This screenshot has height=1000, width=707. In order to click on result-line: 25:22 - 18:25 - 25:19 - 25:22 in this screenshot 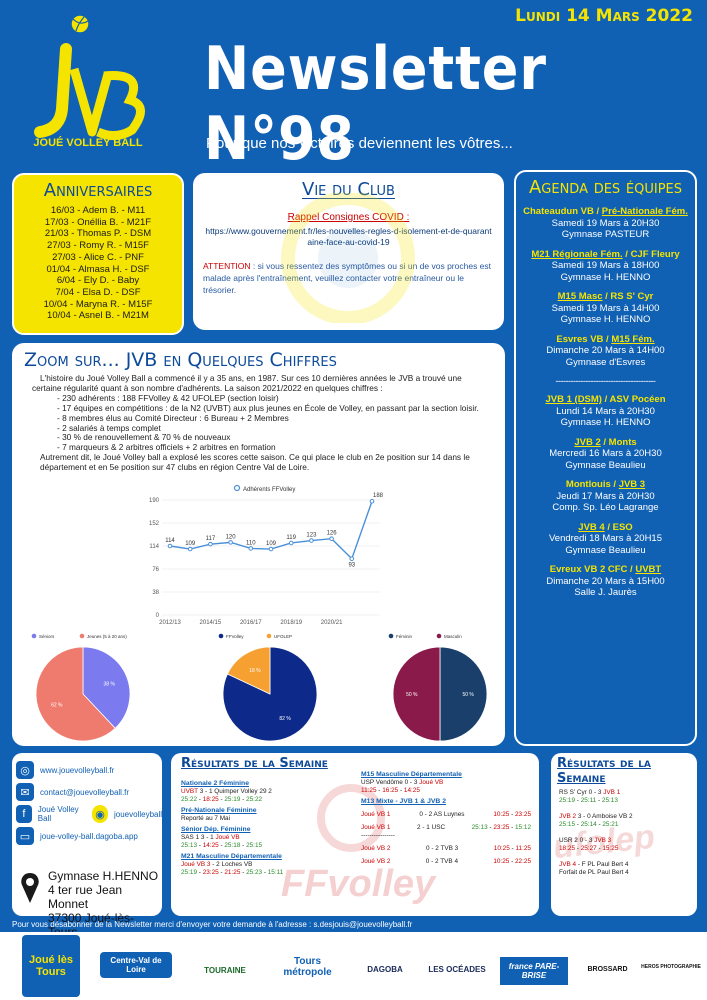, I will do `click(222, 799)`.